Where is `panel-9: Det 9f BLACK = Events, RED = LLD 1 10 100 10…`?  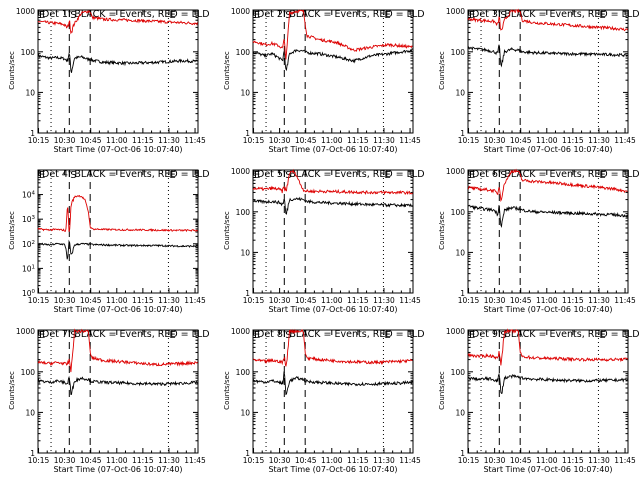
panel-9: Det 9f BLACK = Events, RED = LLD 1 10 100 10… is located at coordinates (539, 400).